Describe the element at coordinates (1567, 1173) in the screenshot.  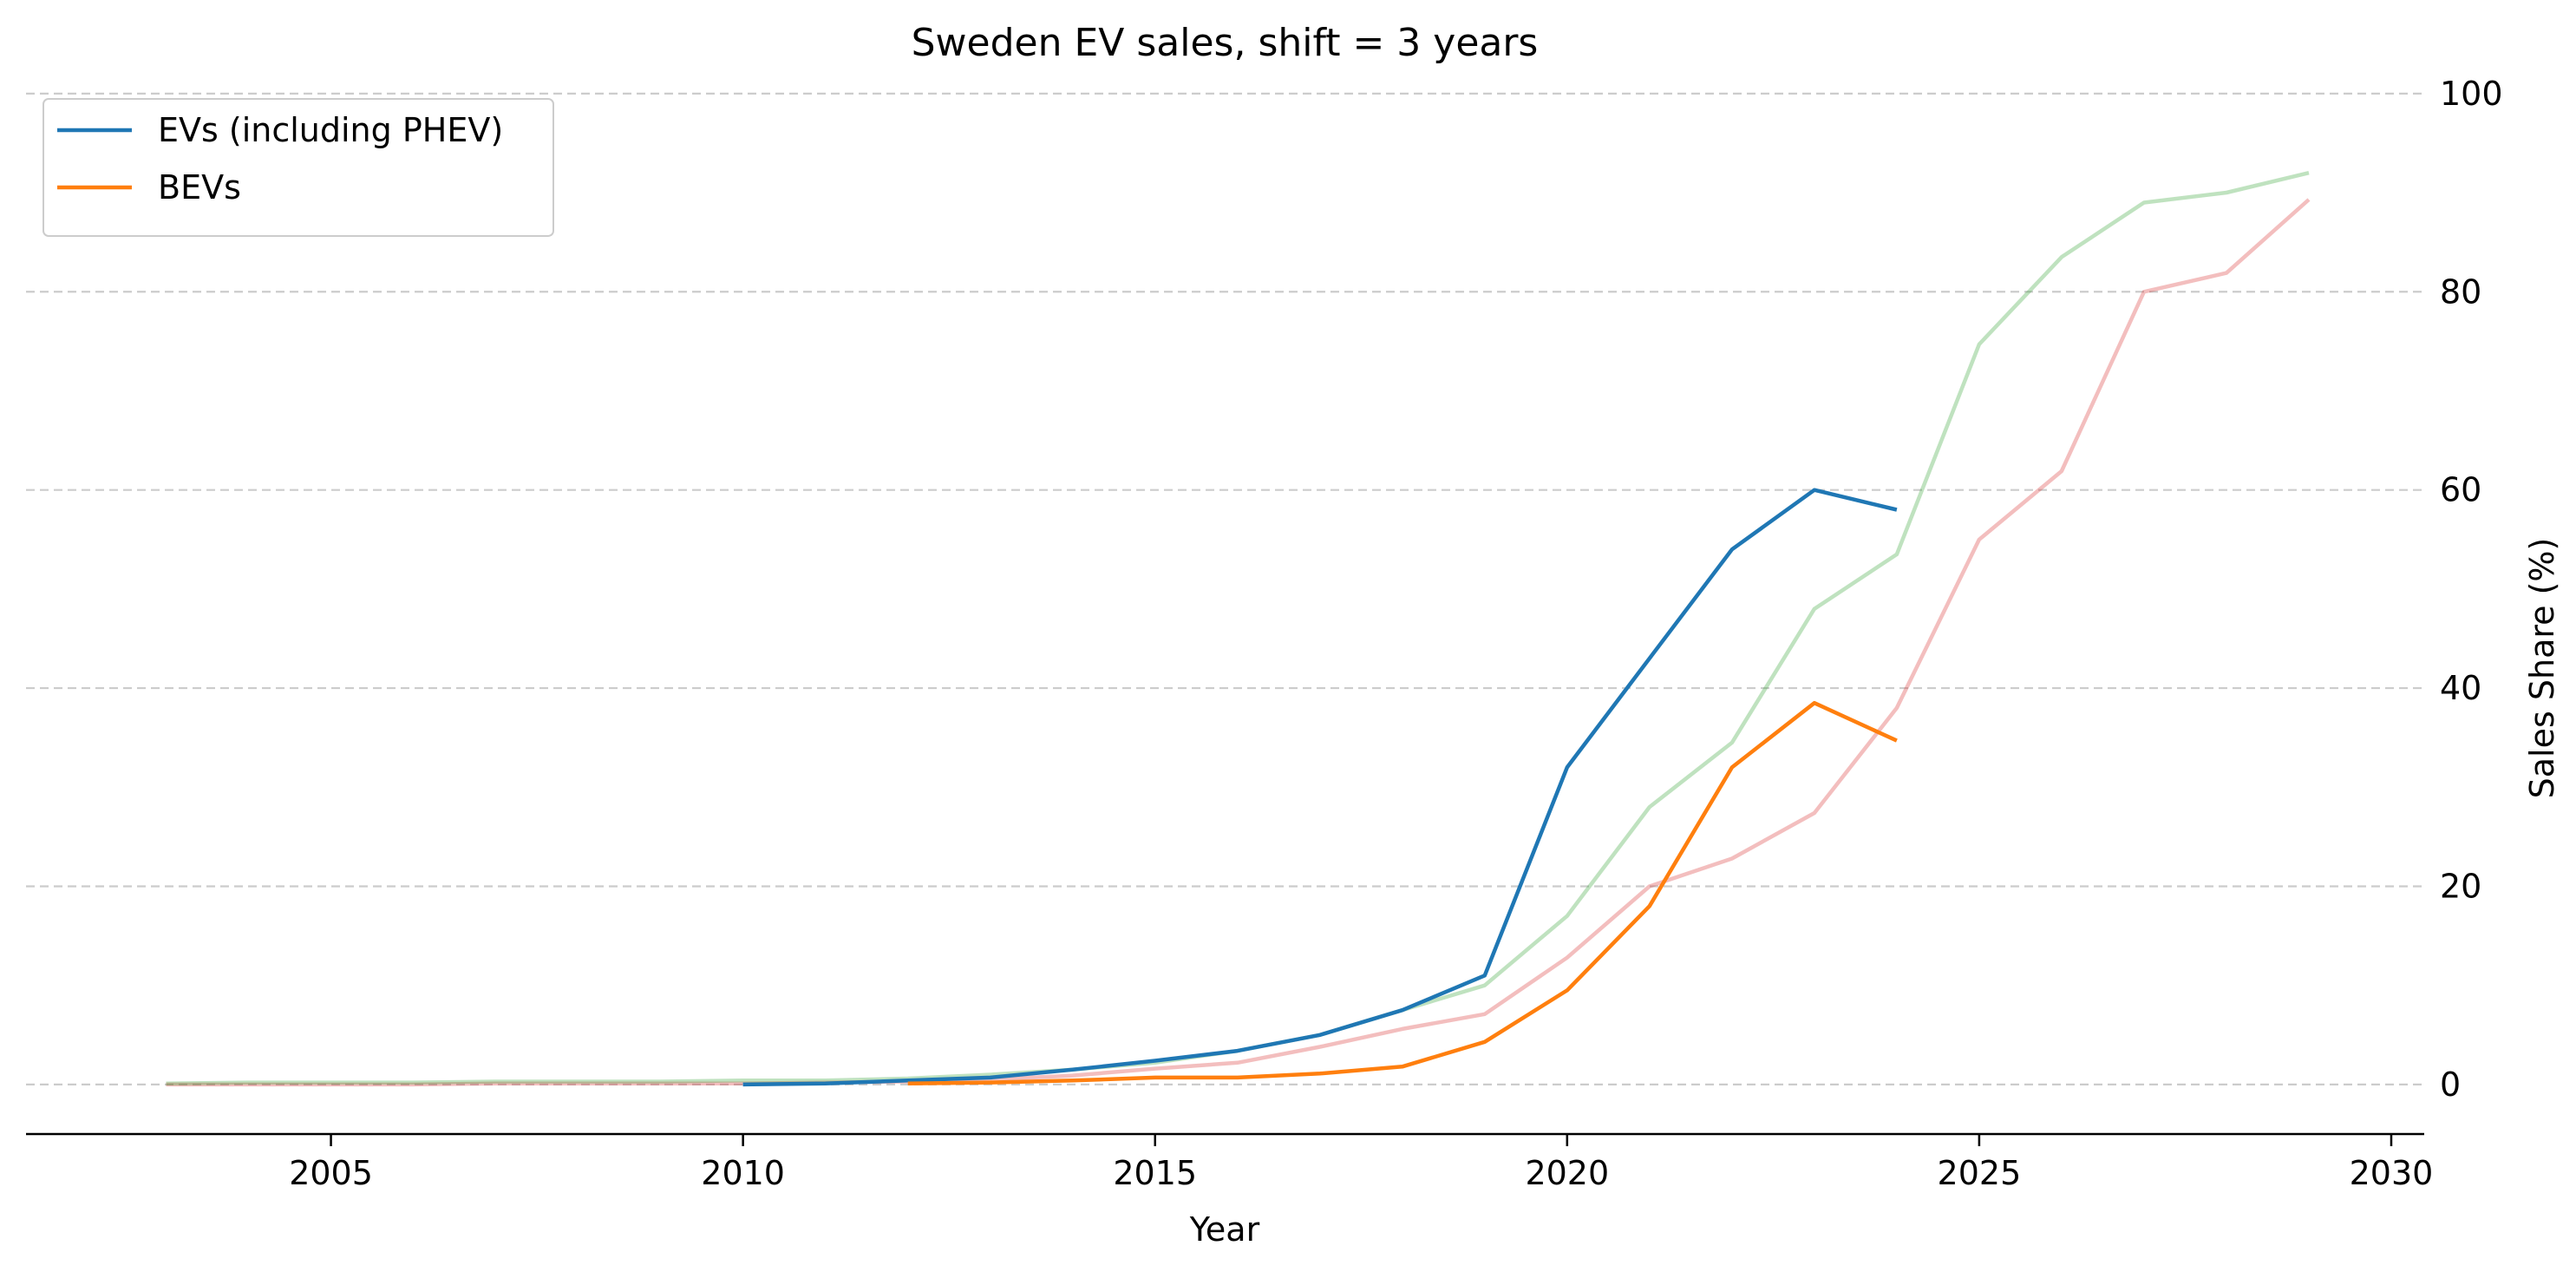
I see `x-tick-label-2020: 2020` at that location.